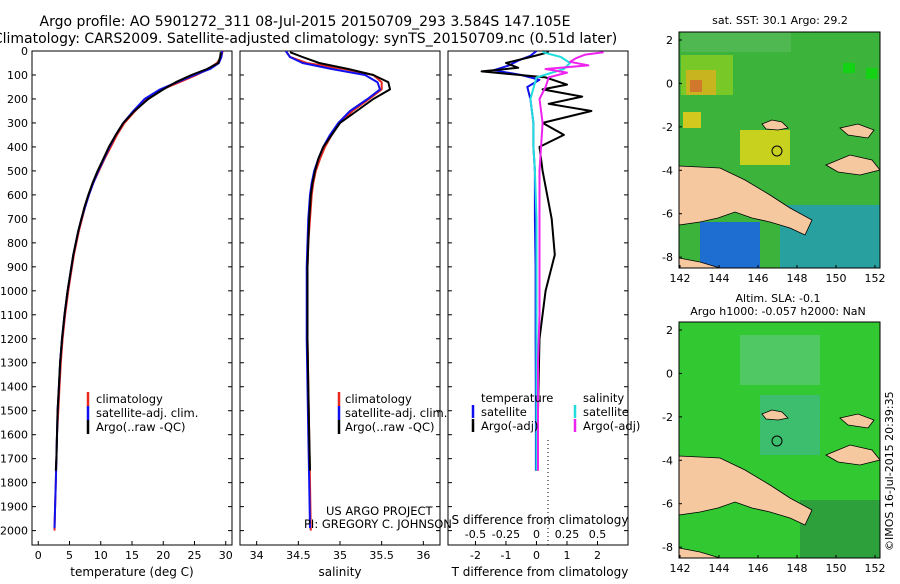  I want to click on sst-map, so click(779, 150).